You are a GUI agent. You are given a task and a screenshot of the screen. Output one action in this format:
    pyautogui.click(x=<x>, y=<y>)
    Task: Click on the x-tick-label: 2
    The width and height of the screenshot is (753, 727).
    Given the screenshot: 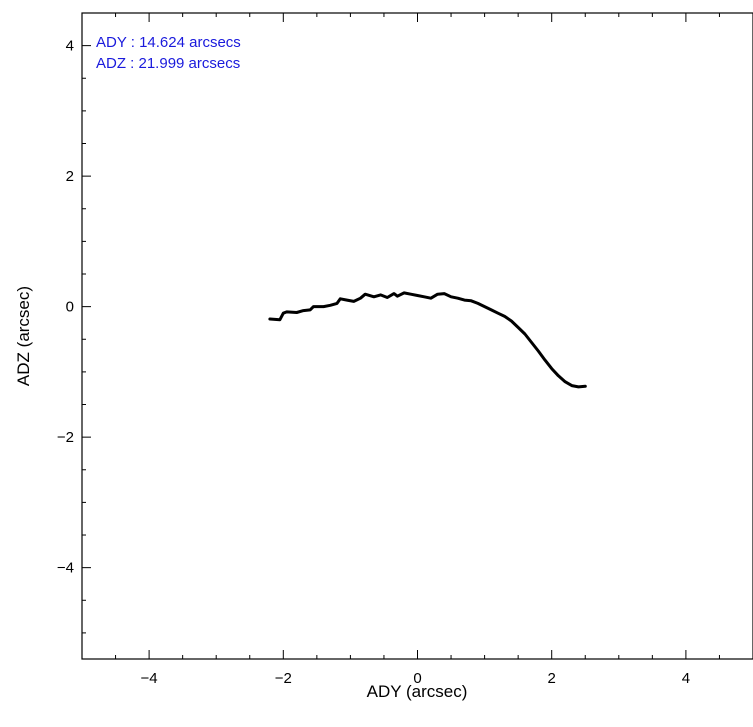 What is the action you would take?
    pyautogui.click(x=552, y=678)
    